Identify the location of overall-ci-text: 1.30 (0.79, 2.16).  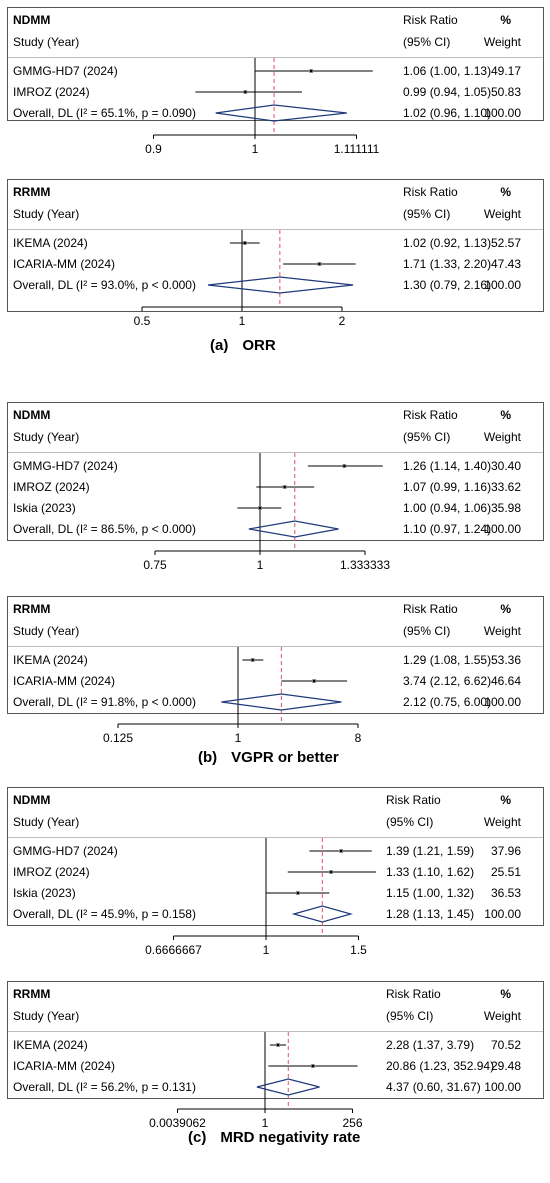
(447, 285).